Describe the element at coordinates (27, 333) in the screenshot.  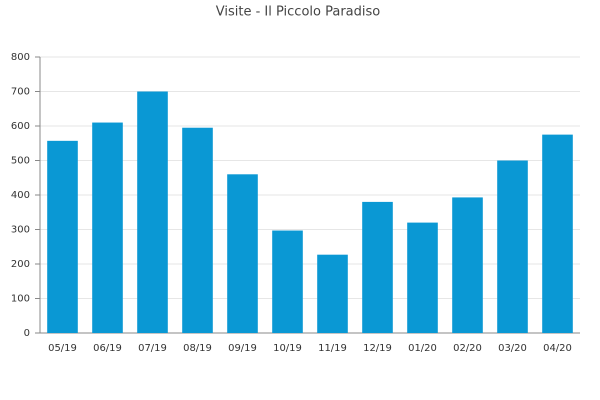
I see `y-tick-label: 0` at that location.